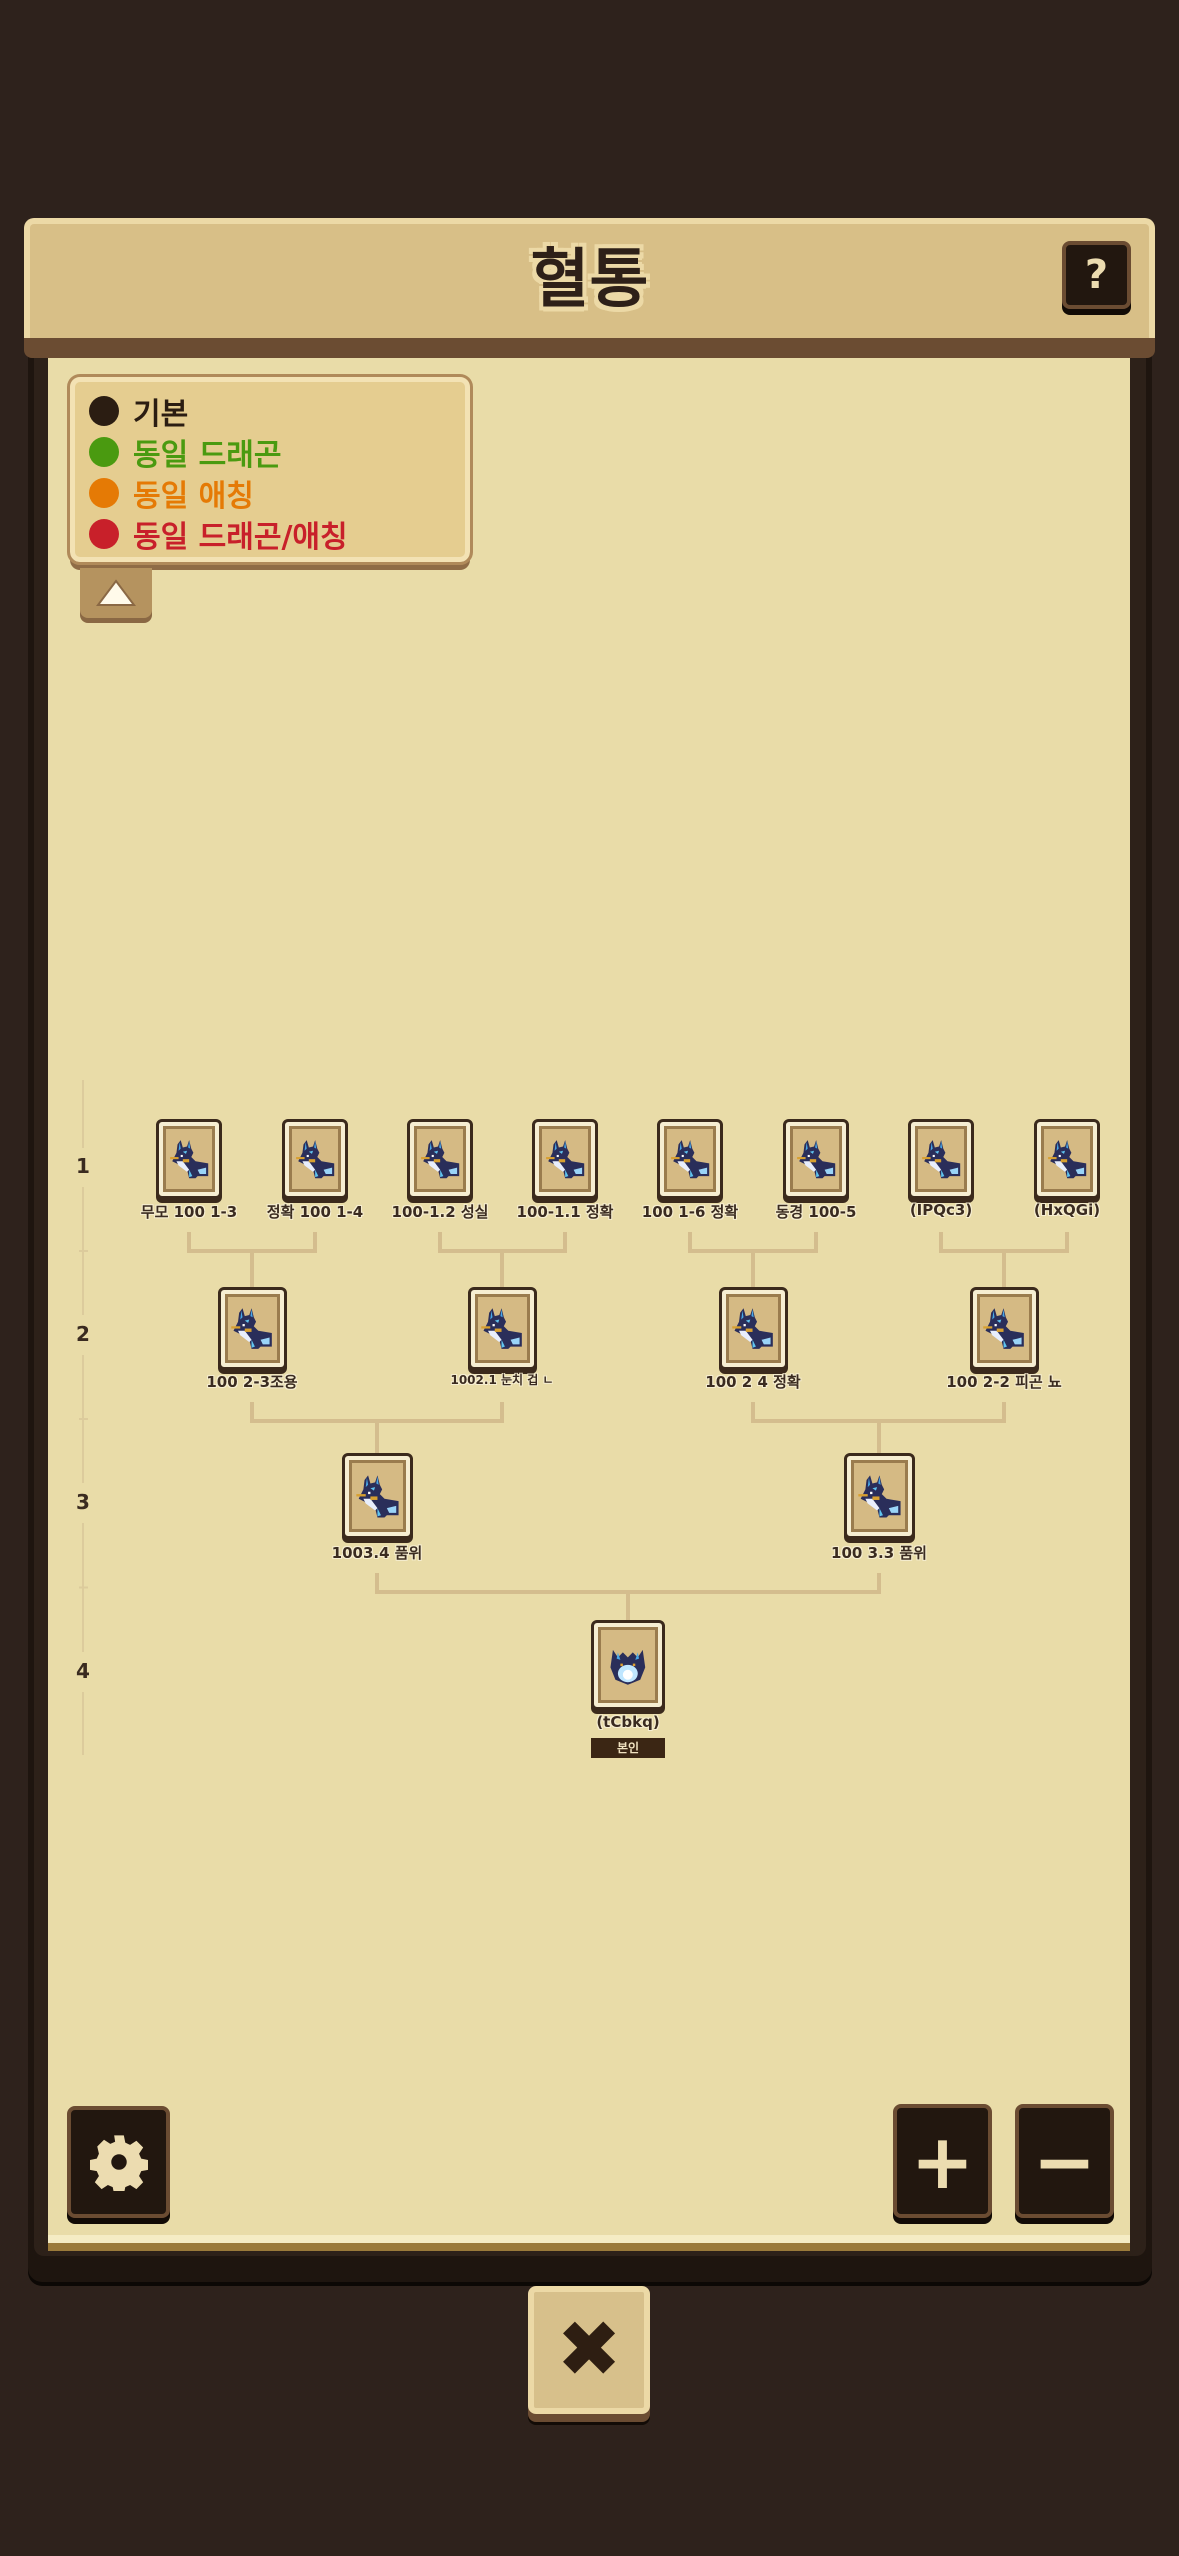 The height and width of the screenshot is (2556, 1179). What do you see at coordinates (502, 1380) in the screenshot?
I see `dragon-name-label: 1002.1 눈치 겁 ㄴ` at bounding box center [502, 1380].